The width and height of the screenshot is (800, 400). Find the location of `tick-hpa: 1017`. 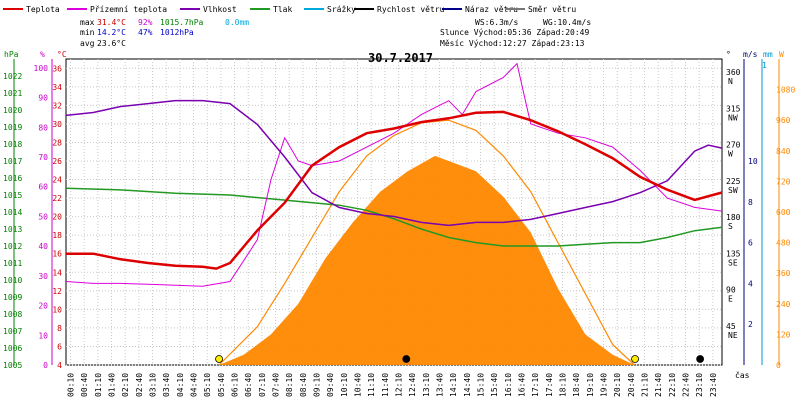

tick-hpa: 1017 is located at coordinates (12, 161).